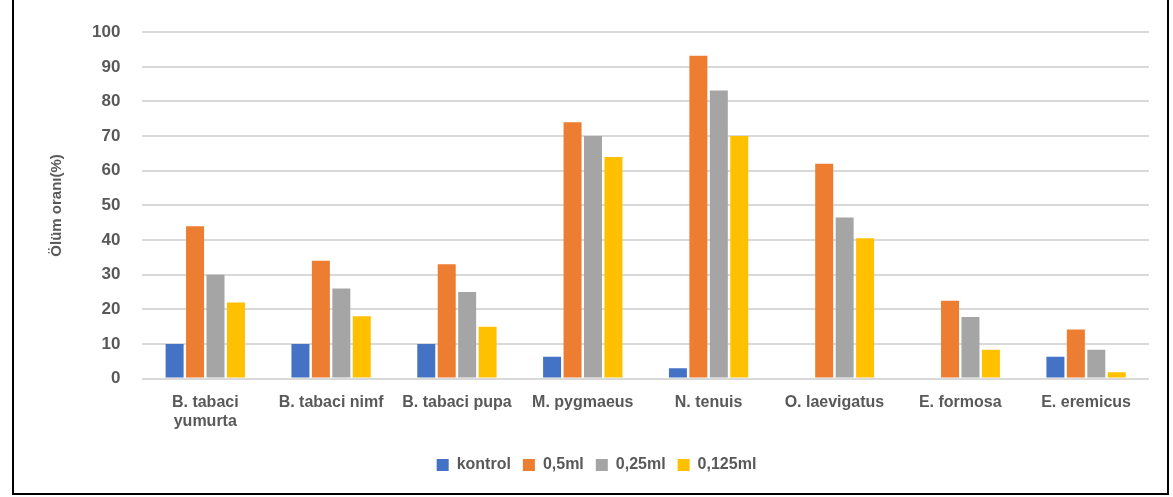 Image resolution: width=1173 pixels, height=497 pixels. I want to click on y-tick-label: 90, so click(111, 66).